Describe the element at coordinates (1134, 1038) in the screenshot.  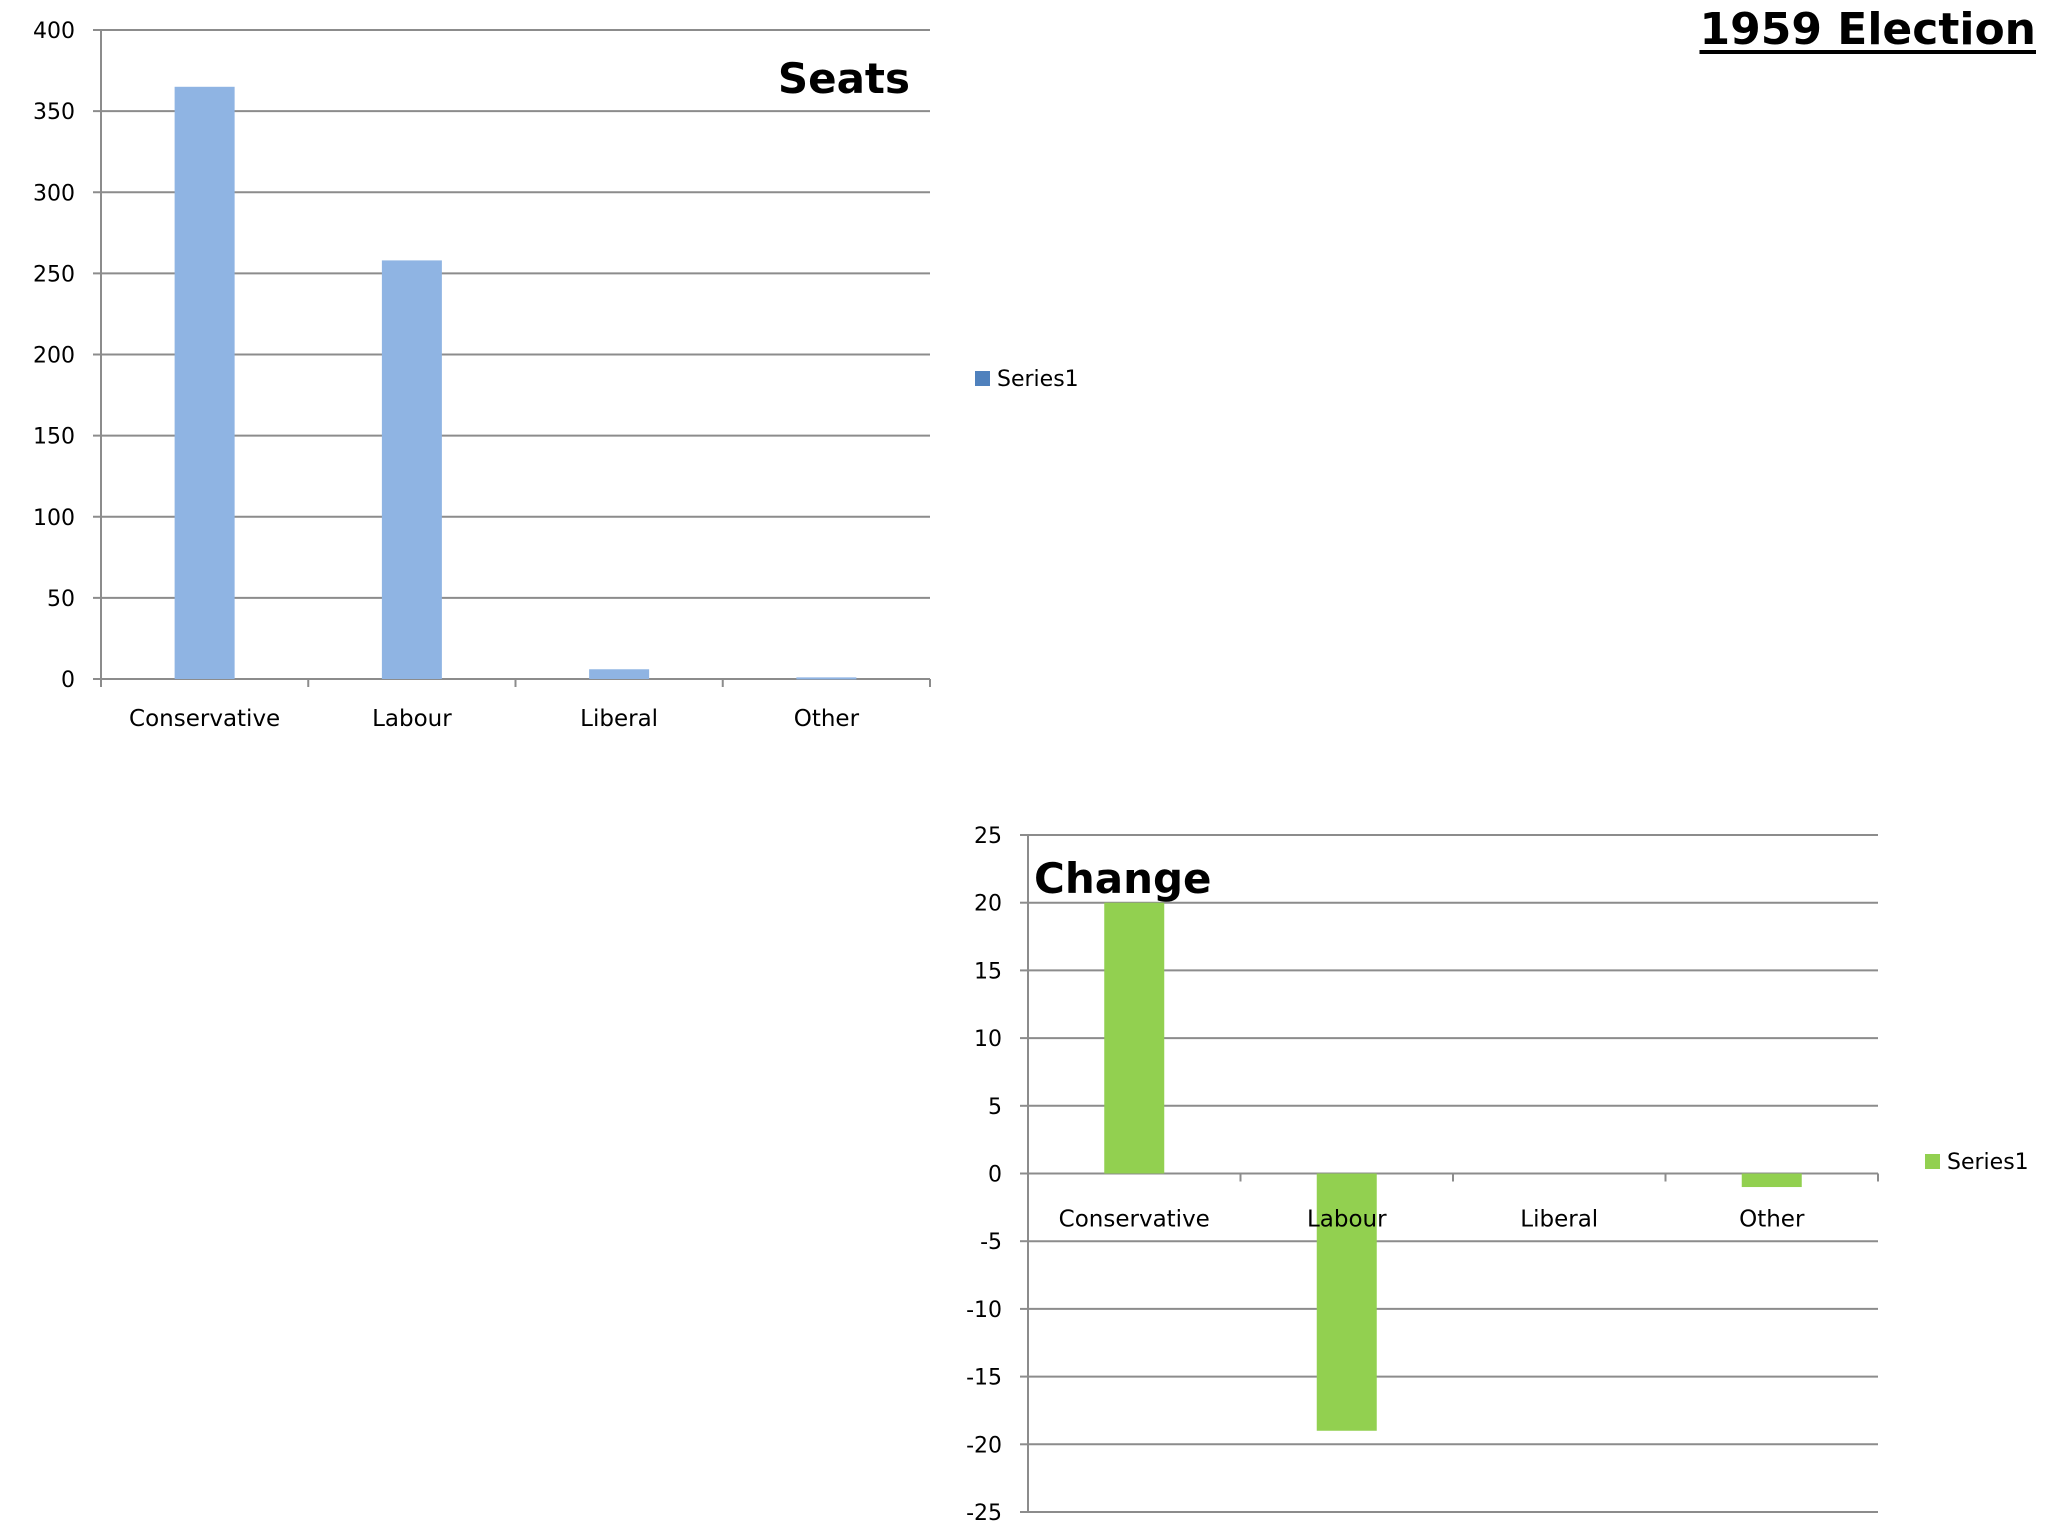
I see `change-bar-conservative` at that location.